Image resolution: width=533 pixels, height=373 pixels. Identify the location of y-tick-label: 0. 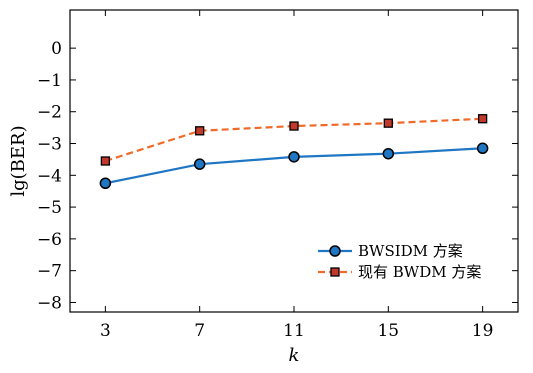
(56, 49).